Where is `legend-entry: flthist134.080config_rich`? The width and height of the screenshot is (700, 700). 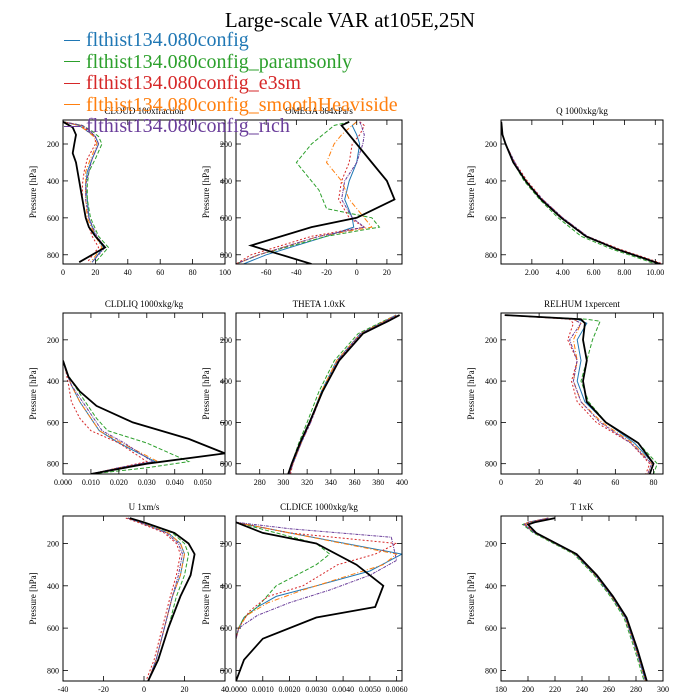
legend-entry: flthist134.080config_rich is located at coordinates (231, 126).